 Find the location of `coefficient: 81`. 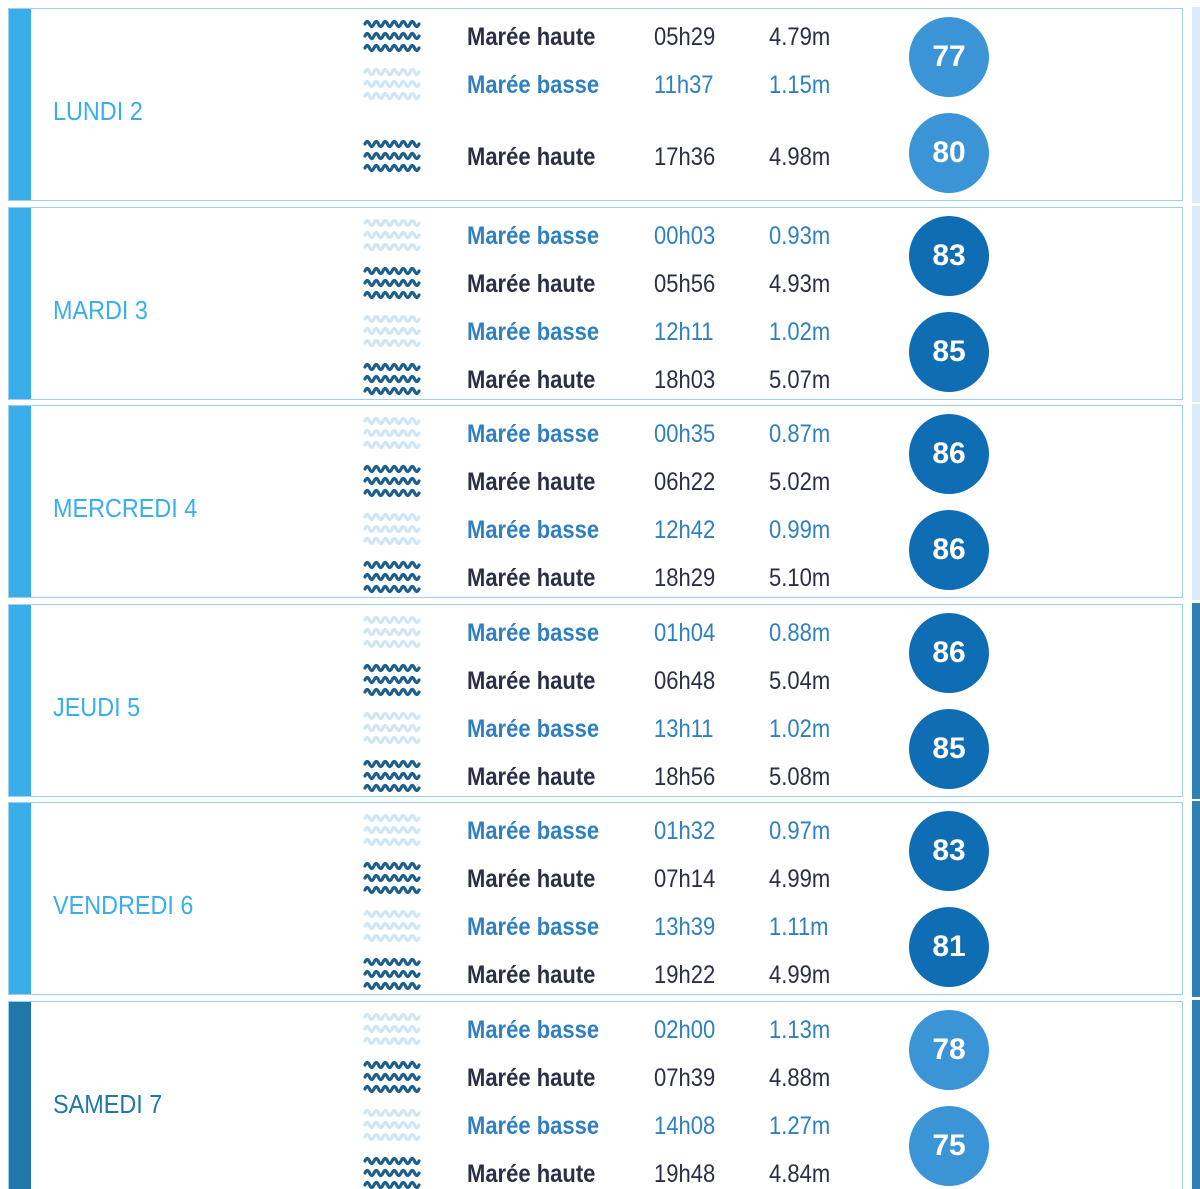

coefficient: 81 is located at coordinates (949, 947).